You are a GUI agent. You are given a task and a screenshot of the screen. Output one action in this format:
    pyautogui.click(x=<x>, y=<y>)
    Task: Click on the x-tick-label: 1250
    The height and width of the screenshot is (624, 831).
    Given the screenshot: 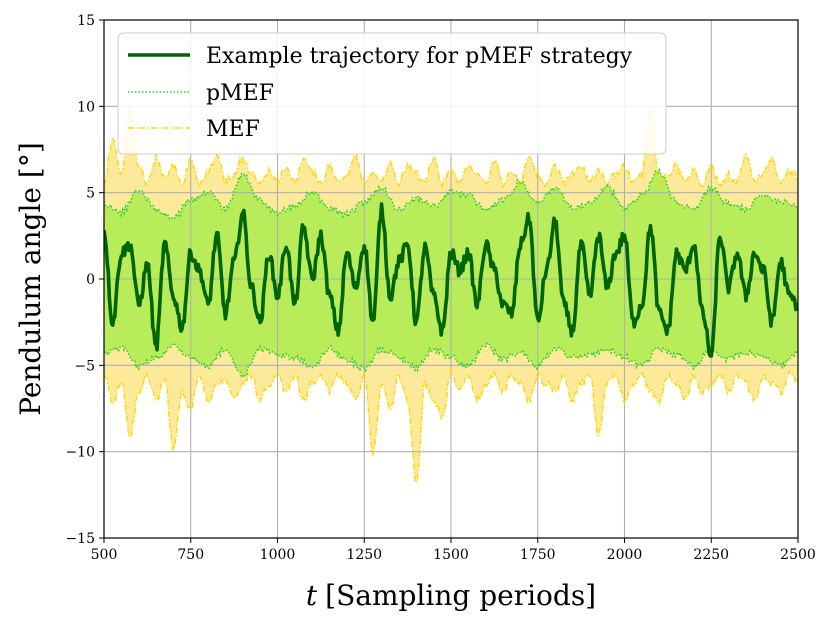 What is the action you would take?
    pyautogui.click(x=364, y=555)
    